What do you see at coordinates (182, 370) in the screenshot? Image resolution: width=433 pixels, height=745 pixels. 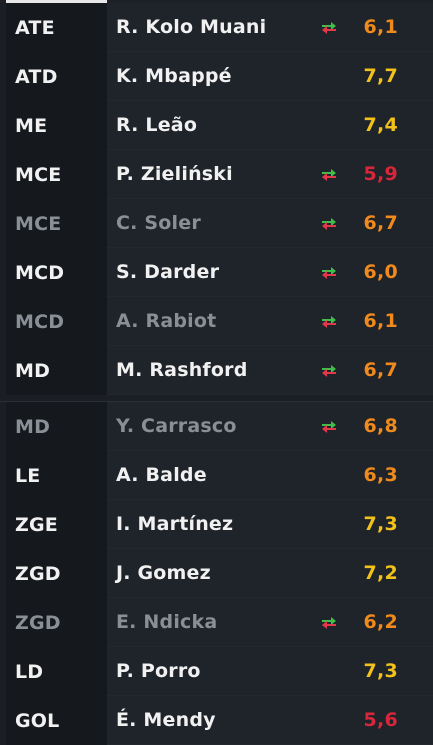 I see `player-name: M. Rashford` at bounding box center [182, 370].